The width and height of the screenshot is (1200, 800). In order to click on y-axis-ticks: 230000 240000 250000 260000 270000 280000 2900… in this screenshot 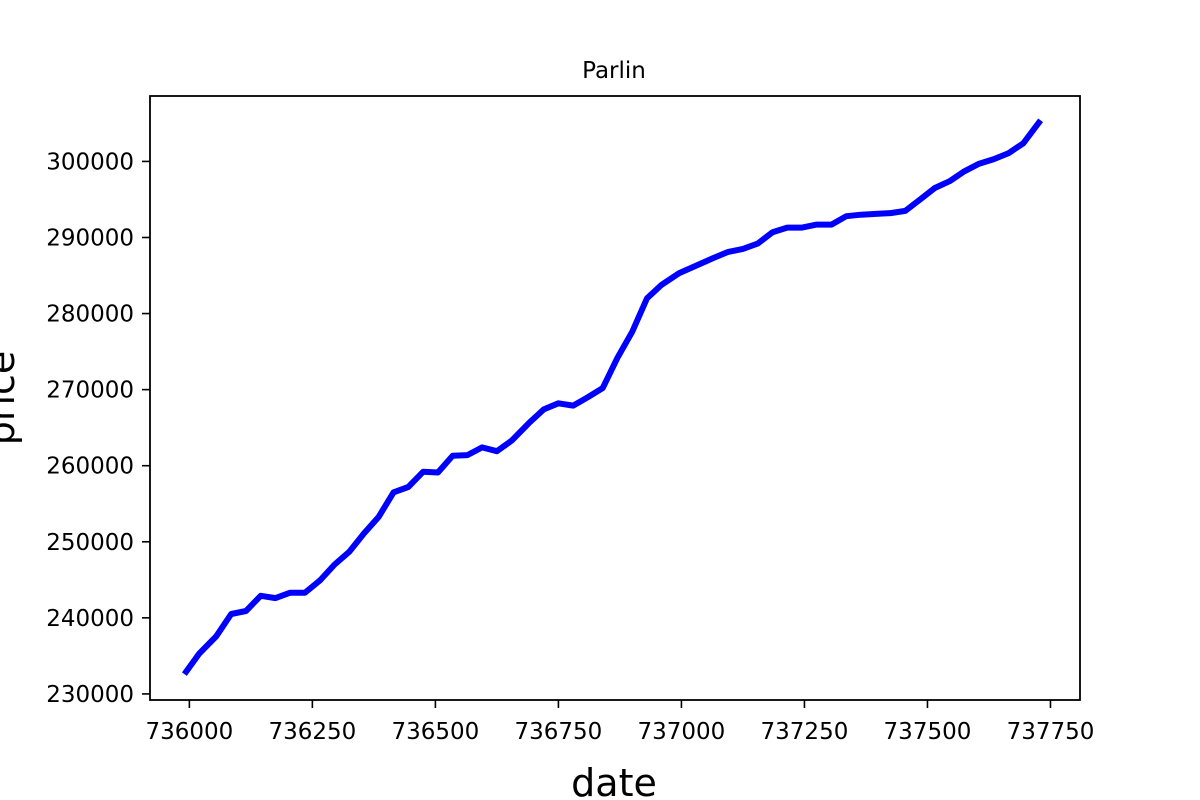, I will do `click(98, 428)`.